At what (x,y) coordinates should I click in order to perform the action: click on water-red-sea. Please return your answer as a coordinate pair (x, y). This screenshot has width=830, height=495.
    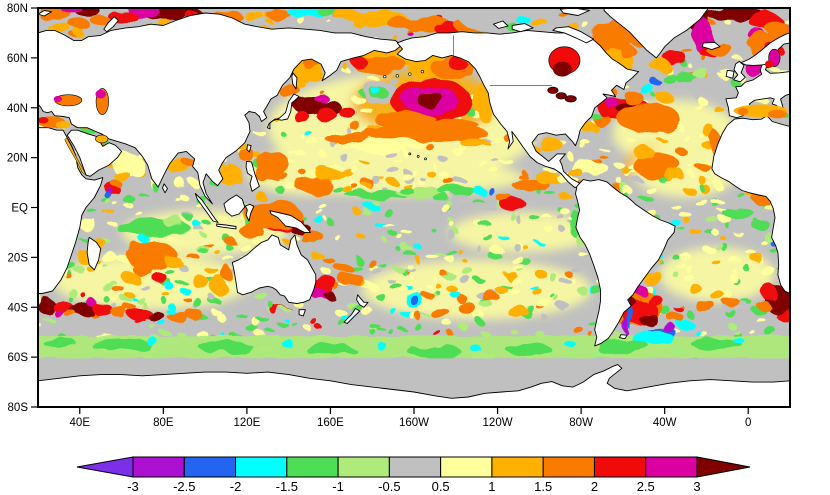
    Looking at the image, I should click on (75, 156).